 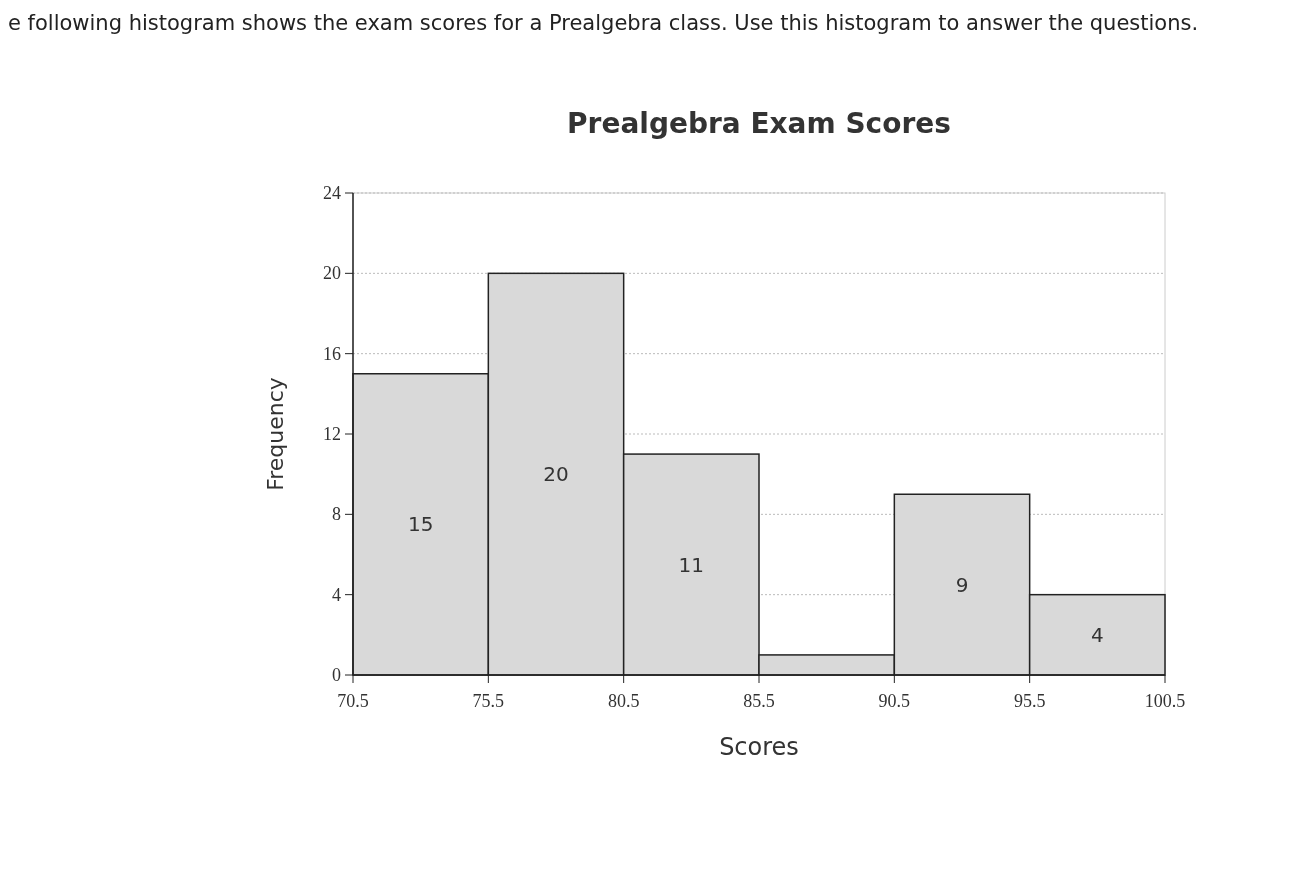 What do you see at coordinates (623, 701) in the screenshot?
I see `x-tick-label: 80.5` at bounding box center [623, 701].